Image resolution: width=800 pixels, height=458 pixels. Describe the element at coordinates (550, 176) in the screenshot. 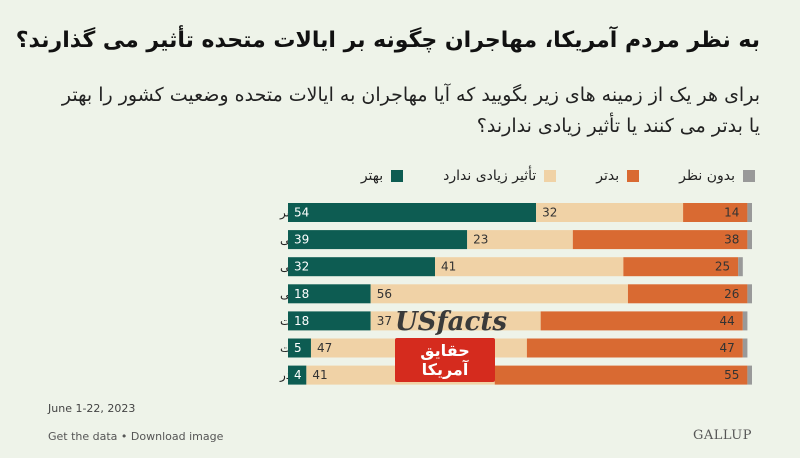

I see `legend-swatch-no-effect` at that location.